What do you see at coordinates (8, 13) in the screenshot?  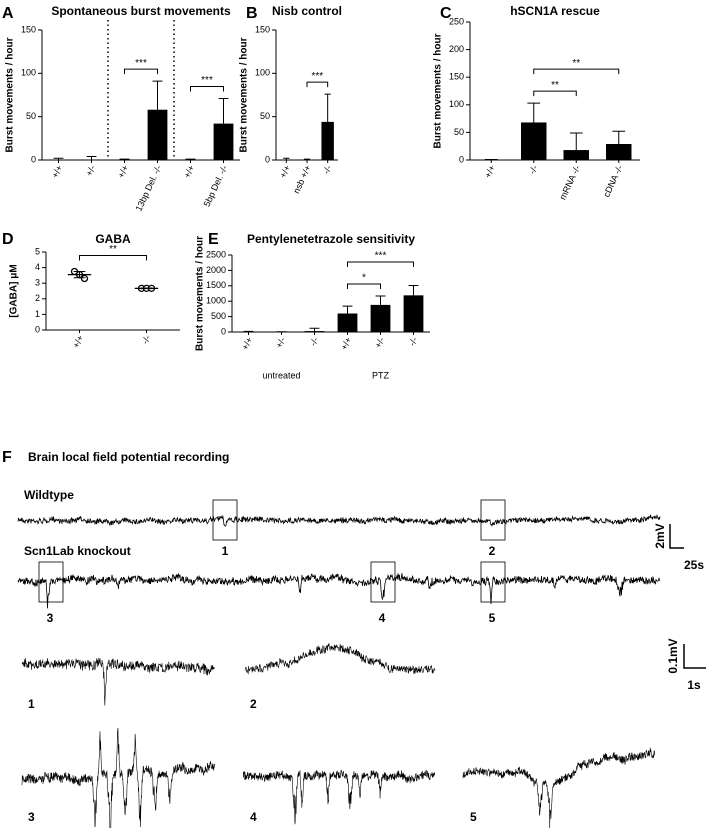 I see `panel-letter: A` at bounding box center [8, 13].